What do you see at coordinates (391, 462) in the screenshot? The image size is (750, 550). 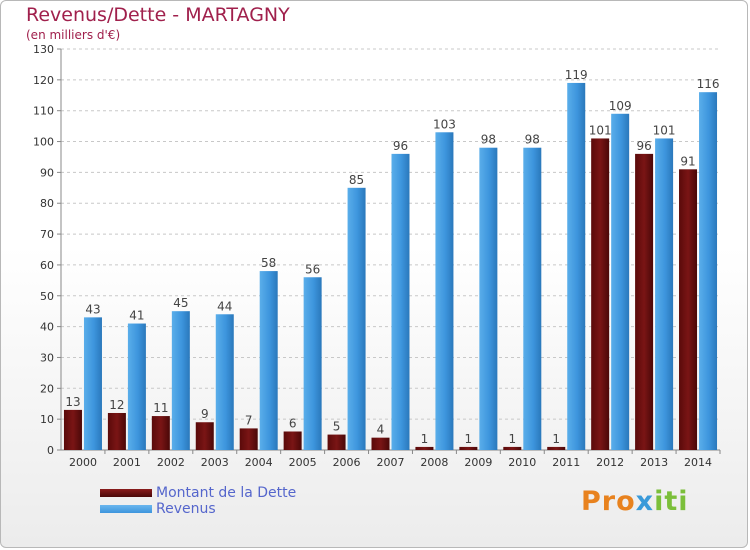 I see `x-tick-label: 2007` at bounding box center [391, 462].